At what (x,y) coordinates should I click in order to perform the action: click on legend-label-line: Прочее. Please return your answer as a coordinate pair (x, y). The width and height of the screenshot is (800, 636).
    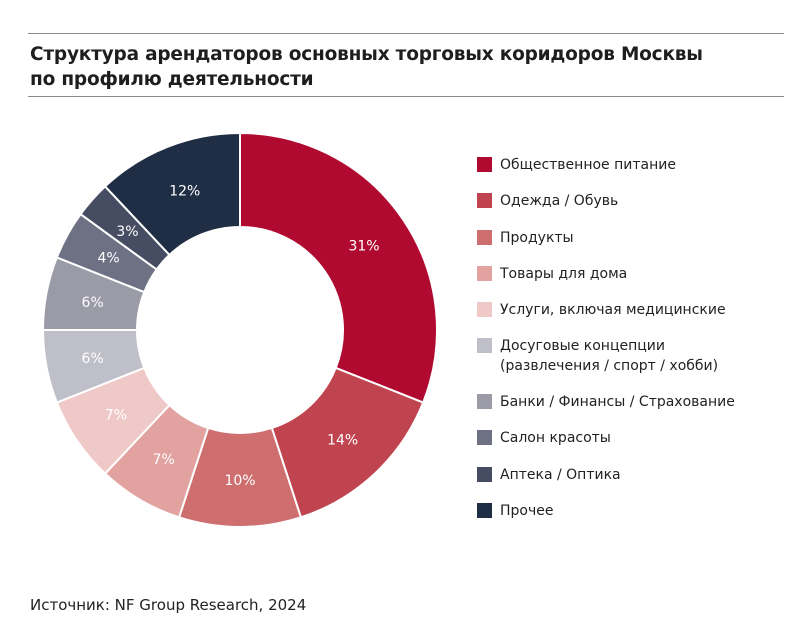
    Looking at the image, I should click on (527, 511).